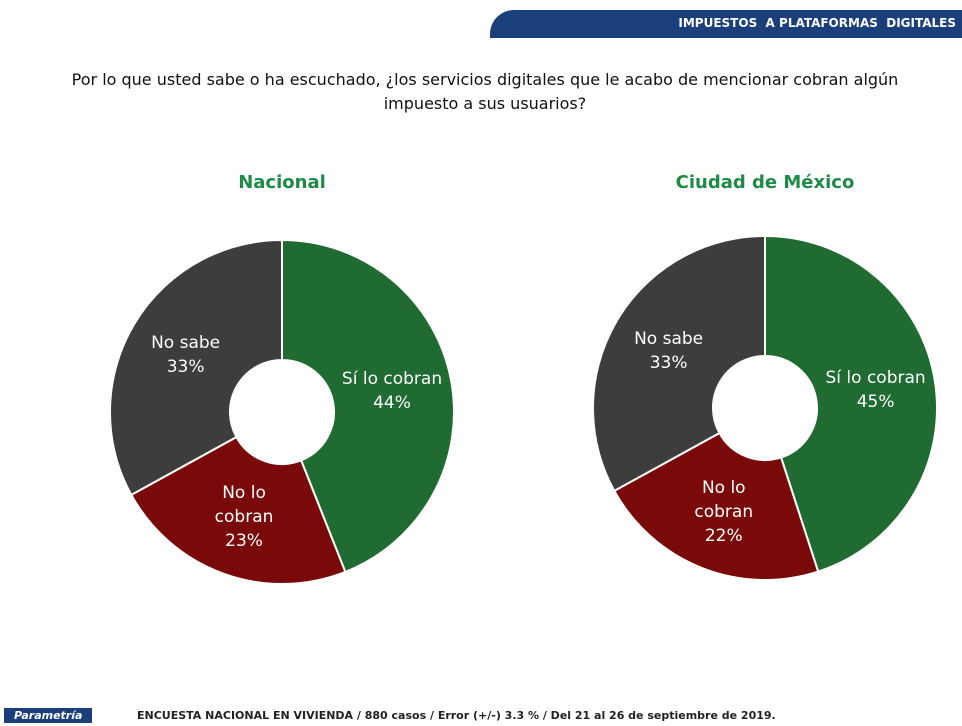 This screenshot has height=726, width=962. Describe the element at coordinates (765, 182) in the screenshot. I see `chart-title: Ciudad de México` at that location.